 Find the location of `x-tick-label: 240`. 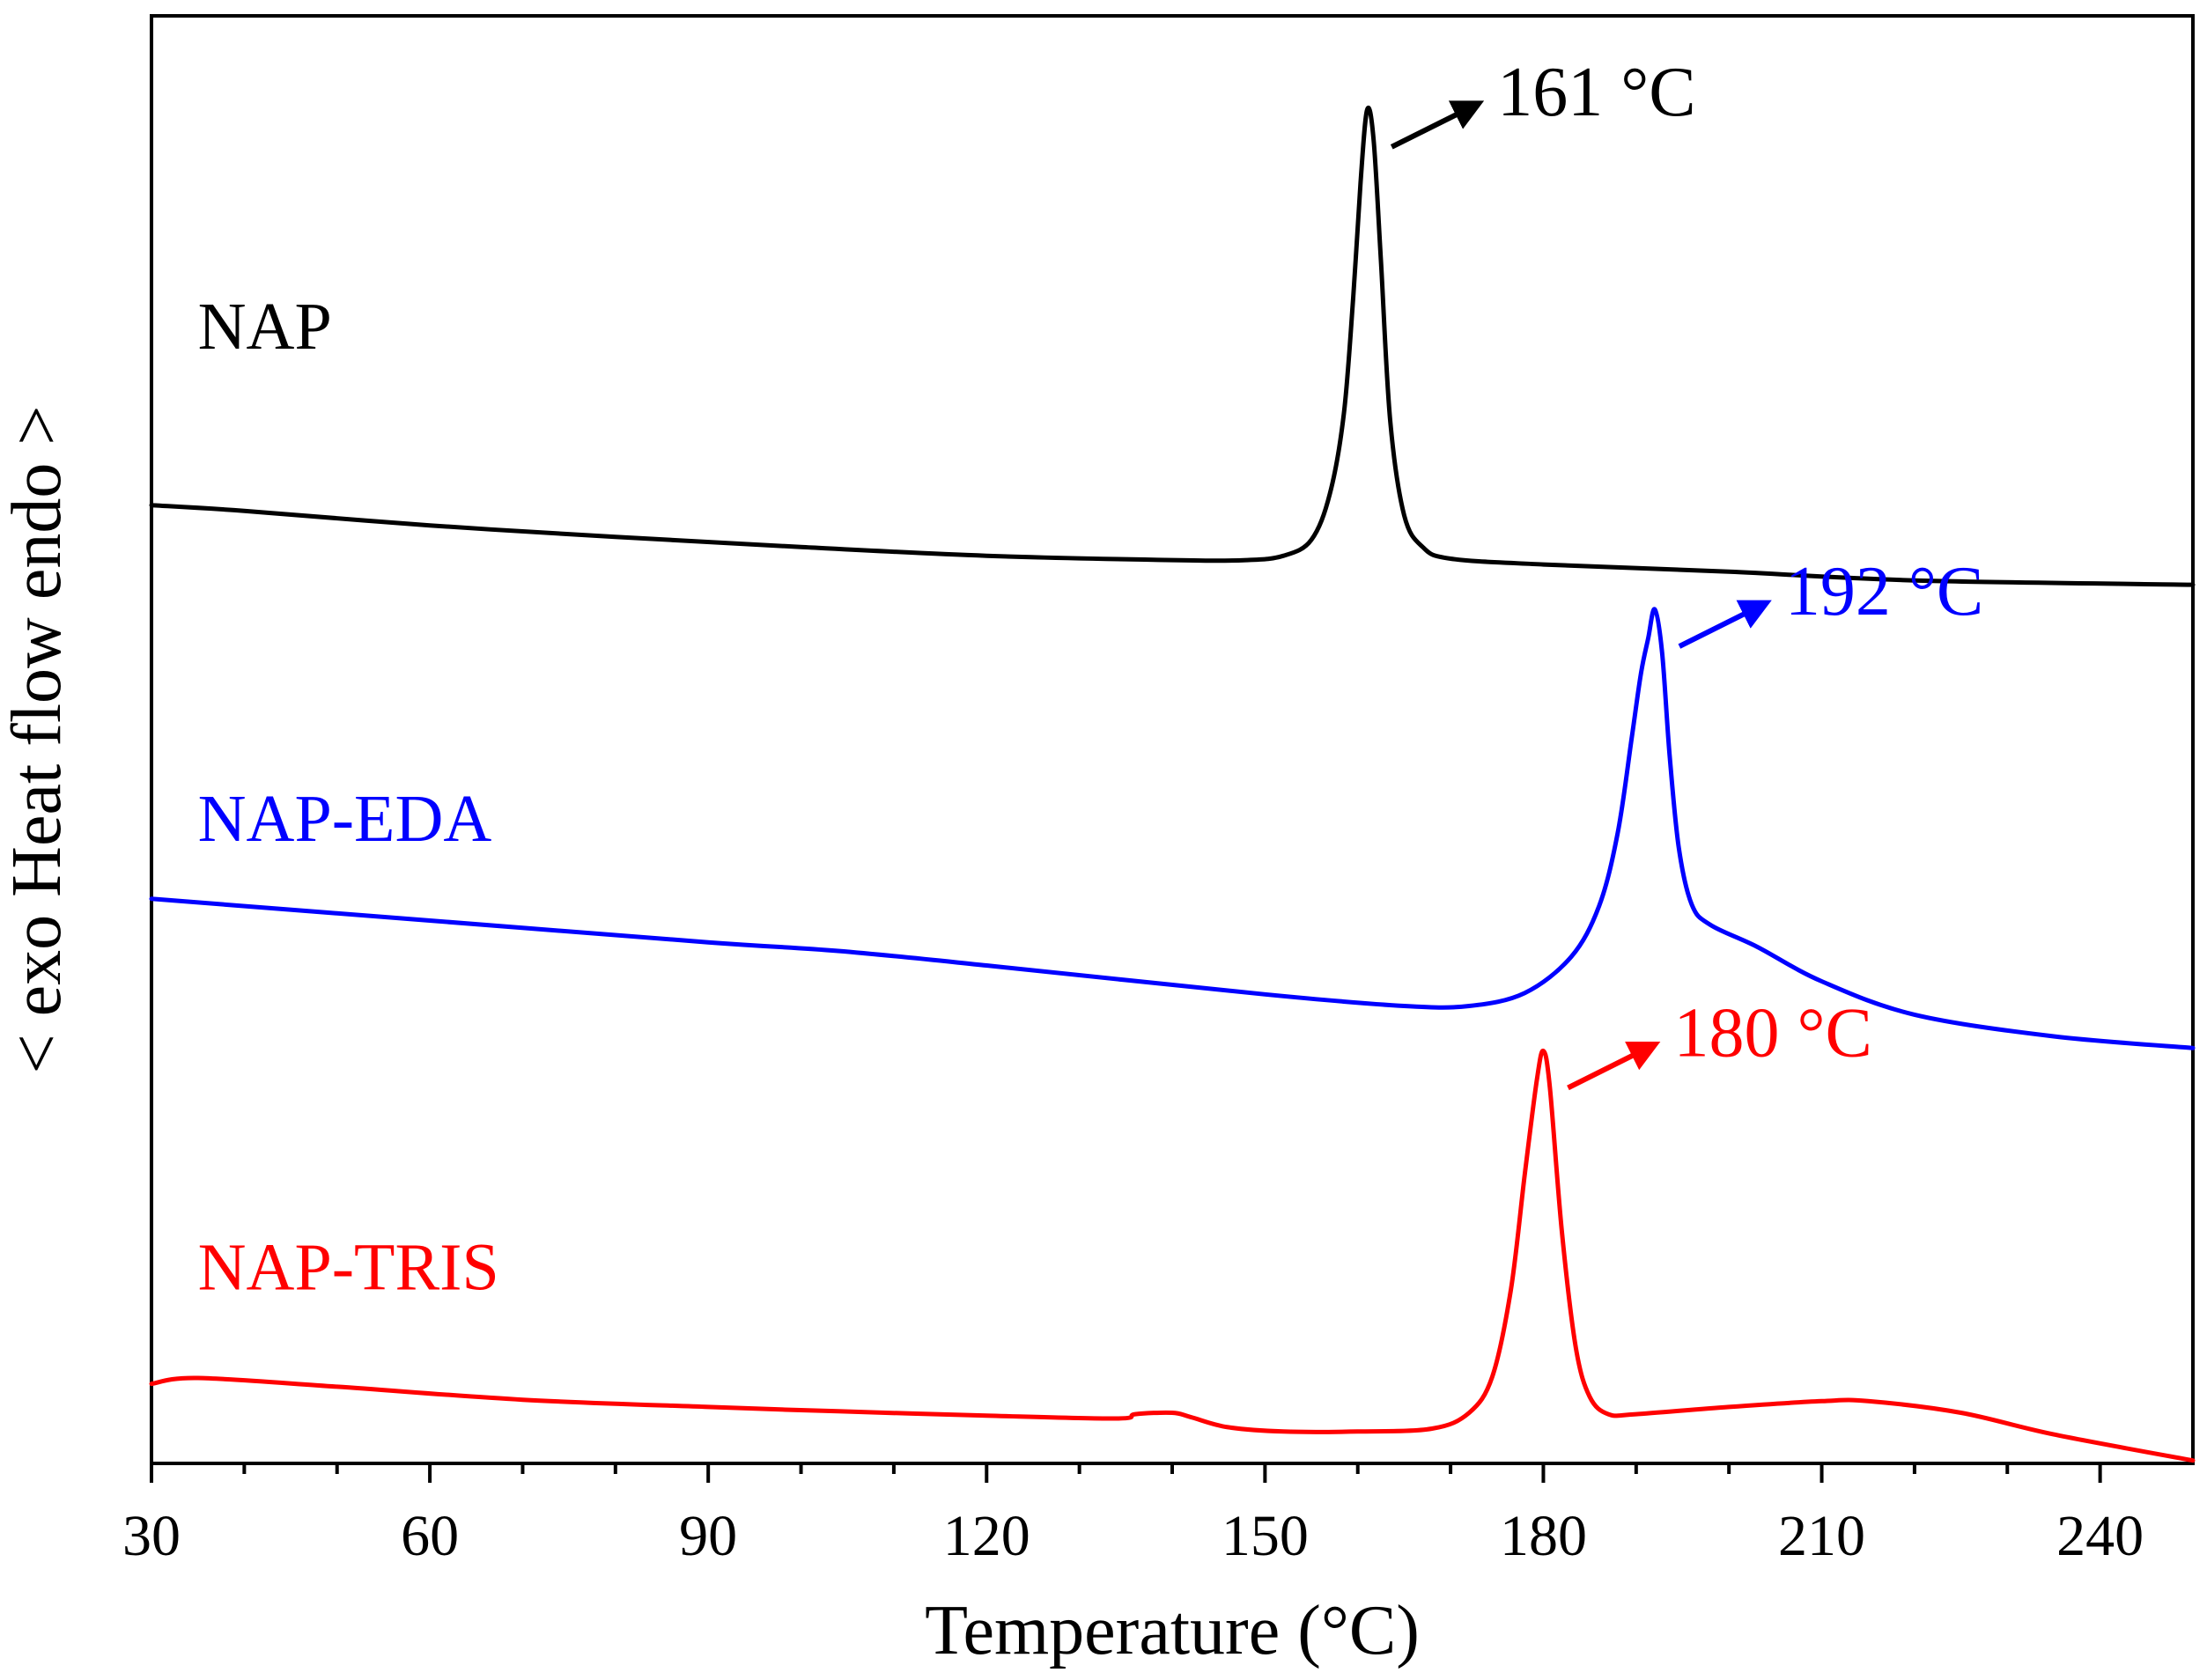

x-tick-label: 240 is located at coordinates (2100, 1536).